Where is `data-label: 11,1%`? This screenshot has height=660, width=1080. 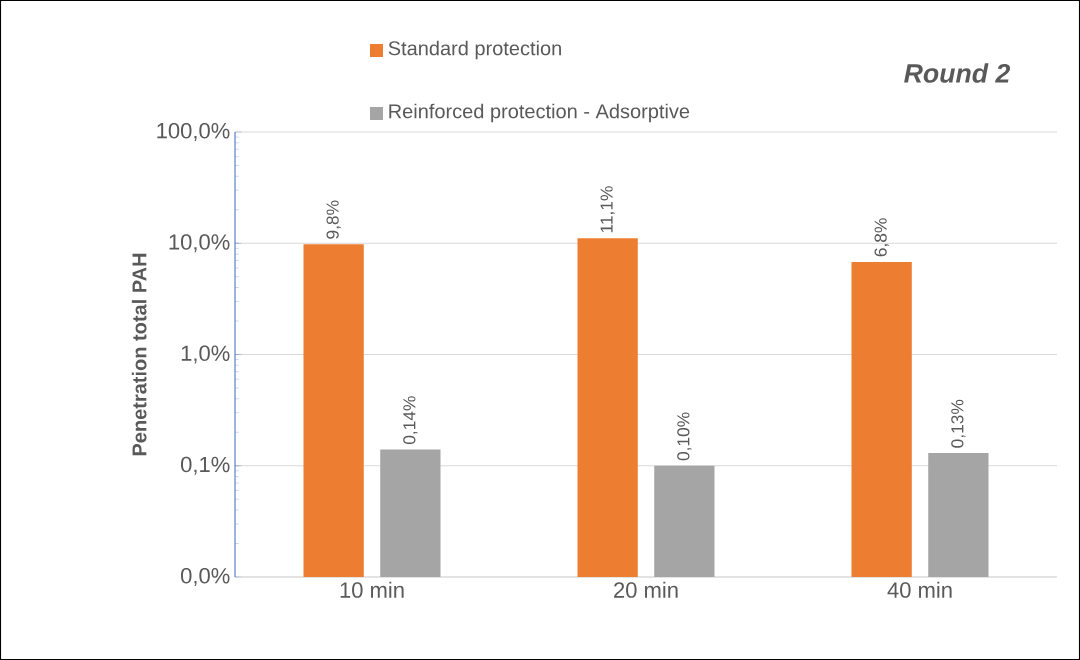 data-label: 11,1% is located at coordinates (607, 209).